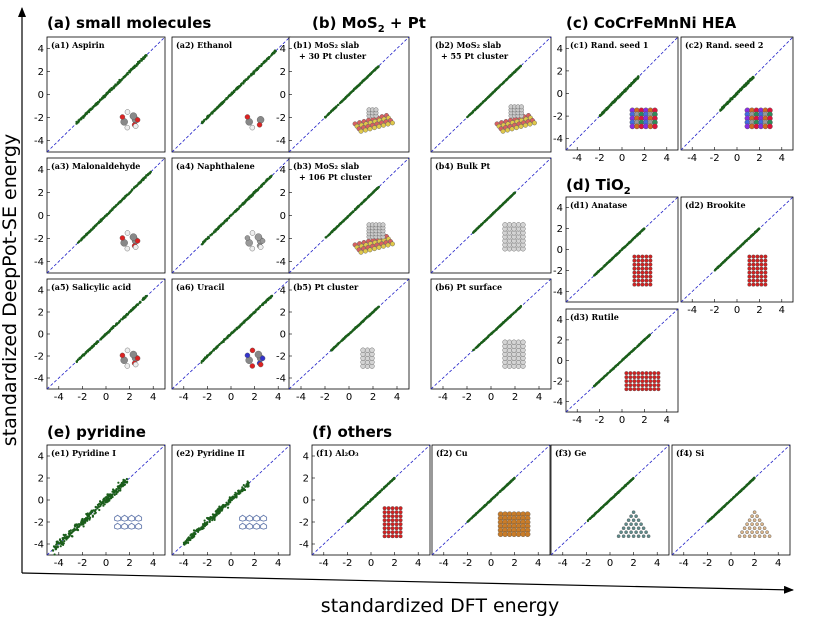  I want to click on x-tick-label: -2, so click(207, 397).